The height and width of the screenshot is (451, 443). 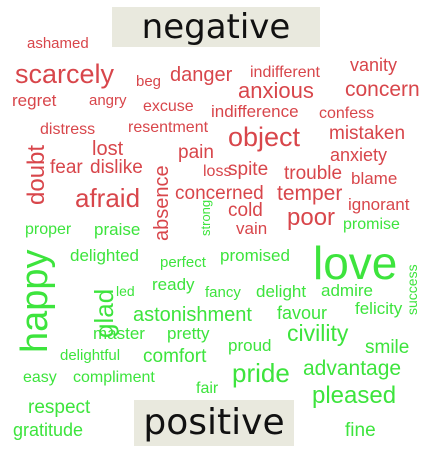 I want to click on negative-word-fear: fear, so click(x=66, y=167).